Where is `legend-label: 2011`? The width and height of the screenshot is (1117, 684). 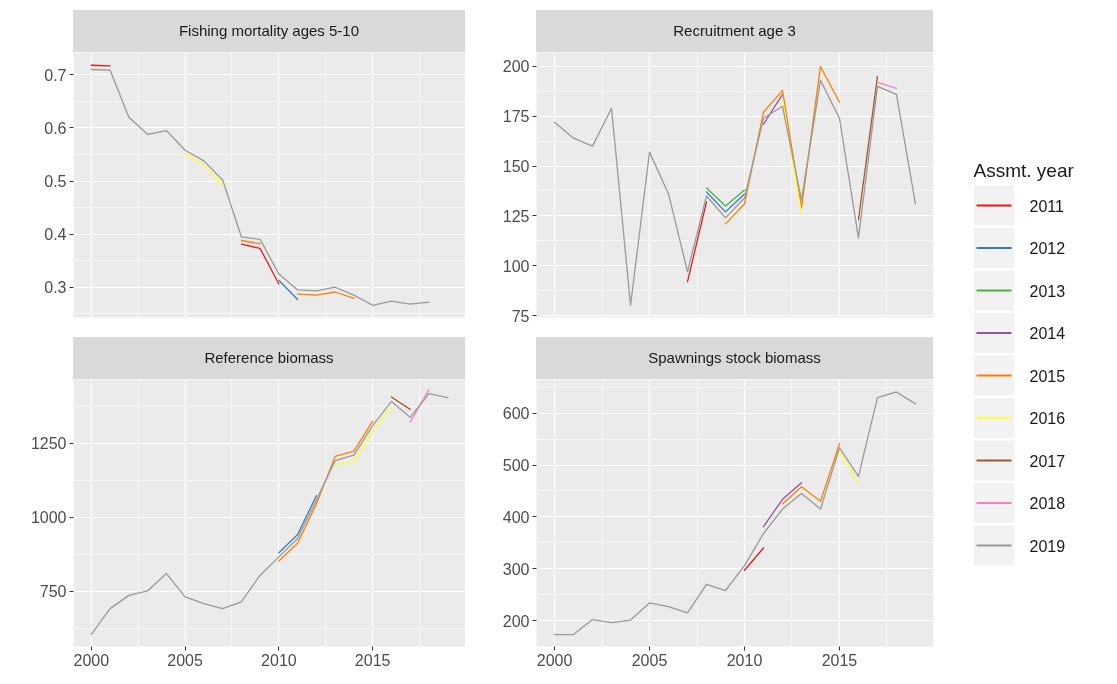
legend-label: 2011 is located at coordinates (1047, 206).